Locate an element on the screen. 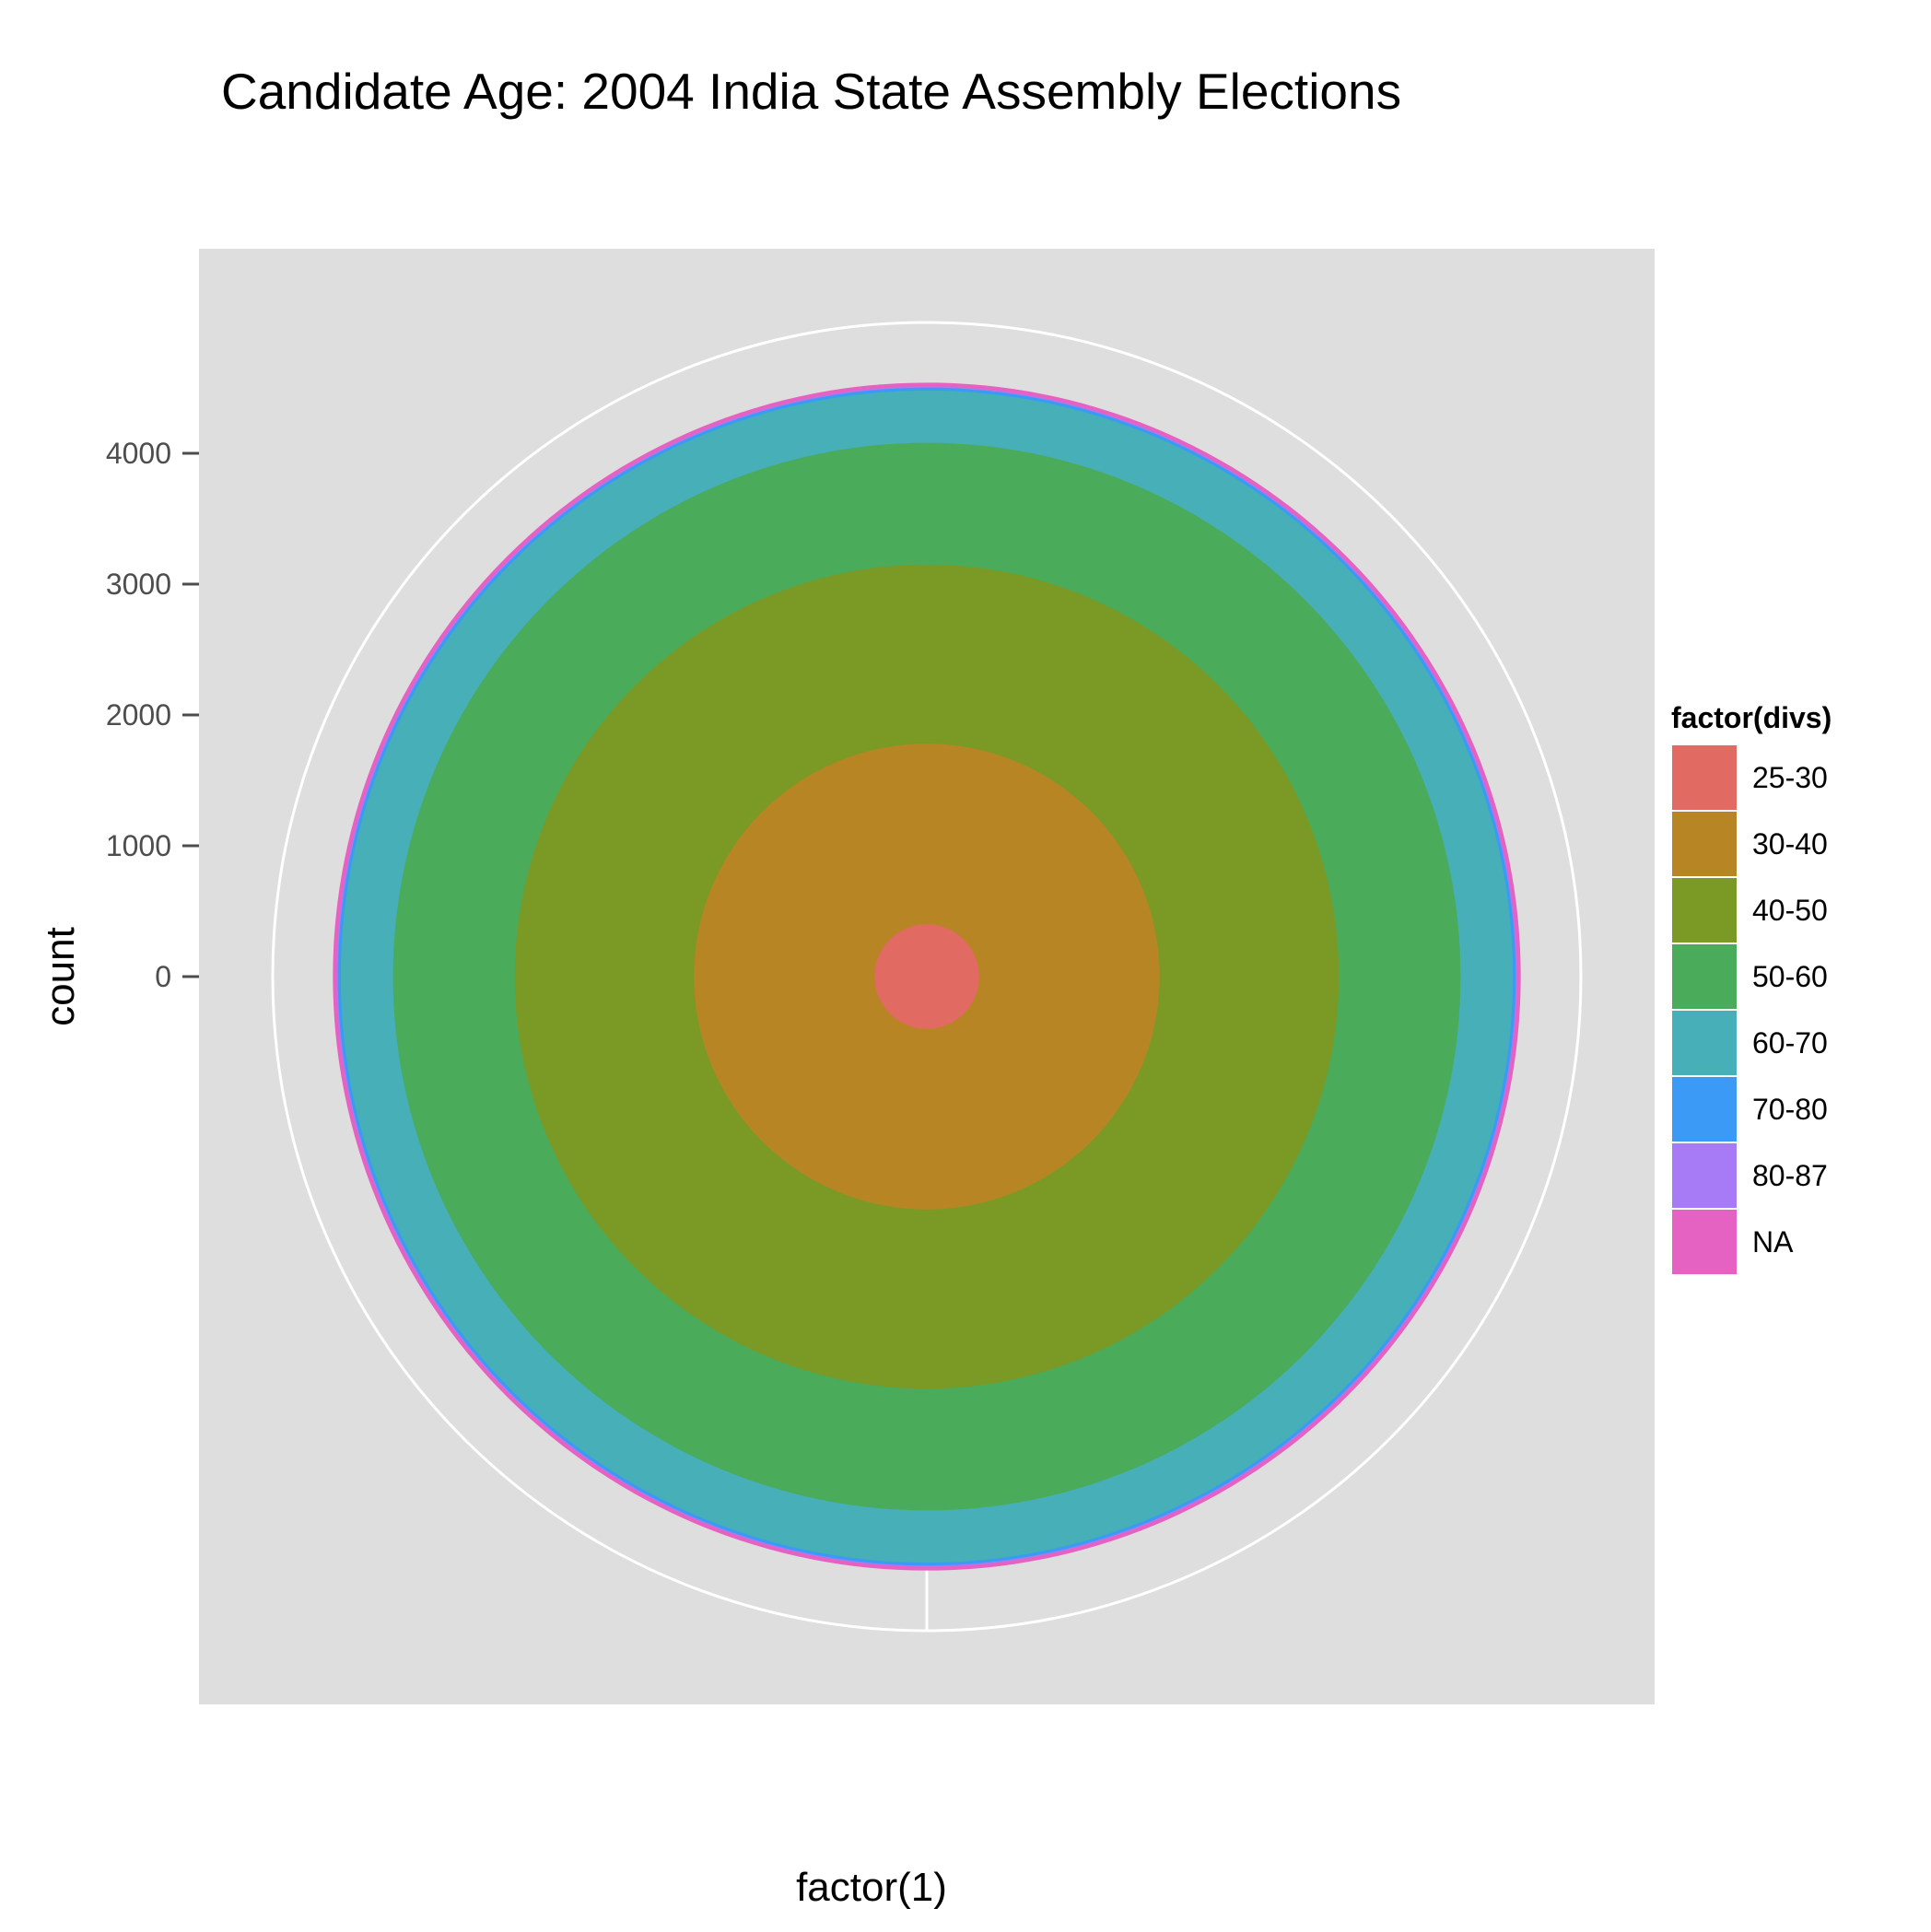 This screenshot has height=1932, width=1931. y-axis: 0 1000 2000 3000 4000 is located at coordinates (152, 715).